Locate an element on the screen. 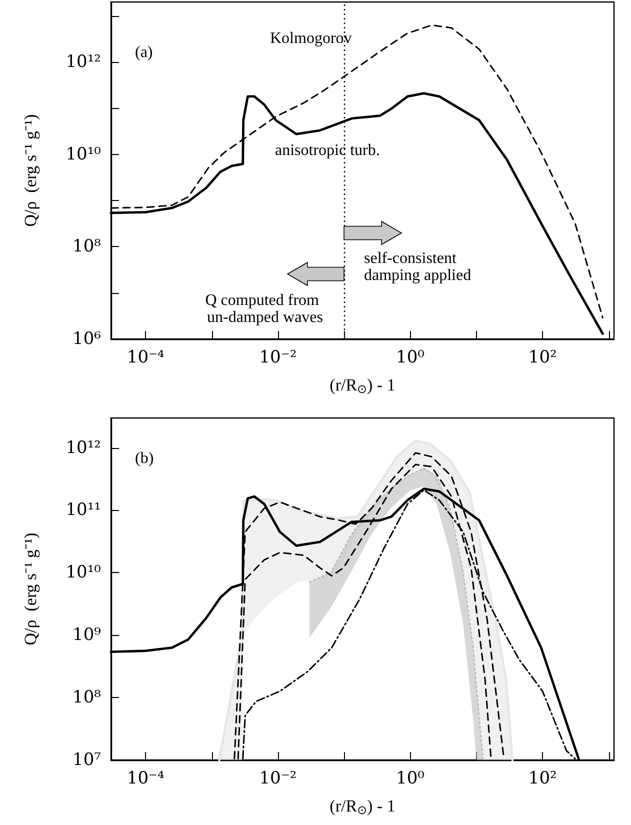  annotation: Kolmogorov is located at coordinates (311, 38).